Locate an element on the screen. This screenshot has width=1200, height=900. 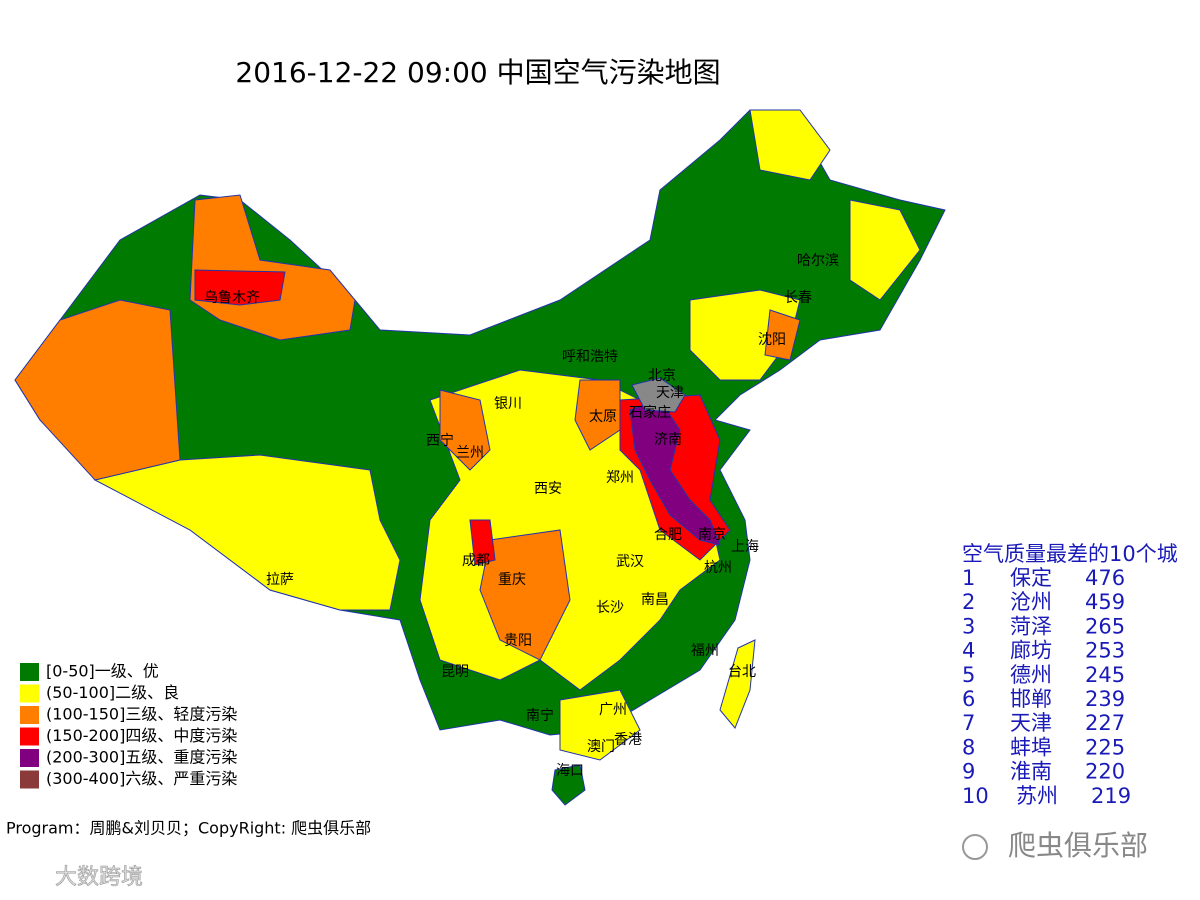
rank-number: 7 is located at coordinates (968, 723).